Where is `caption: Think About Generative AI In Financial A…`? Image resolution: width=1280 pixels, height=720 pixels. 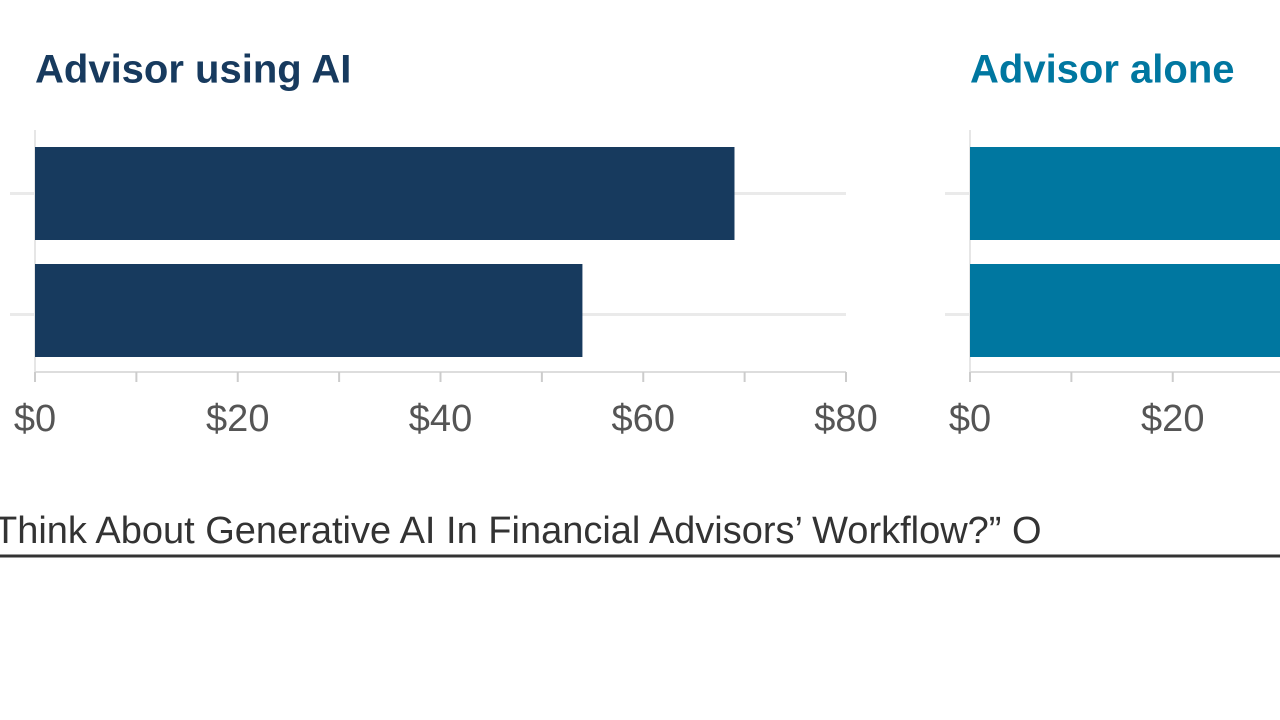 caption: Think About Generative AI In Financial A… is located at coordinates (521, 531).